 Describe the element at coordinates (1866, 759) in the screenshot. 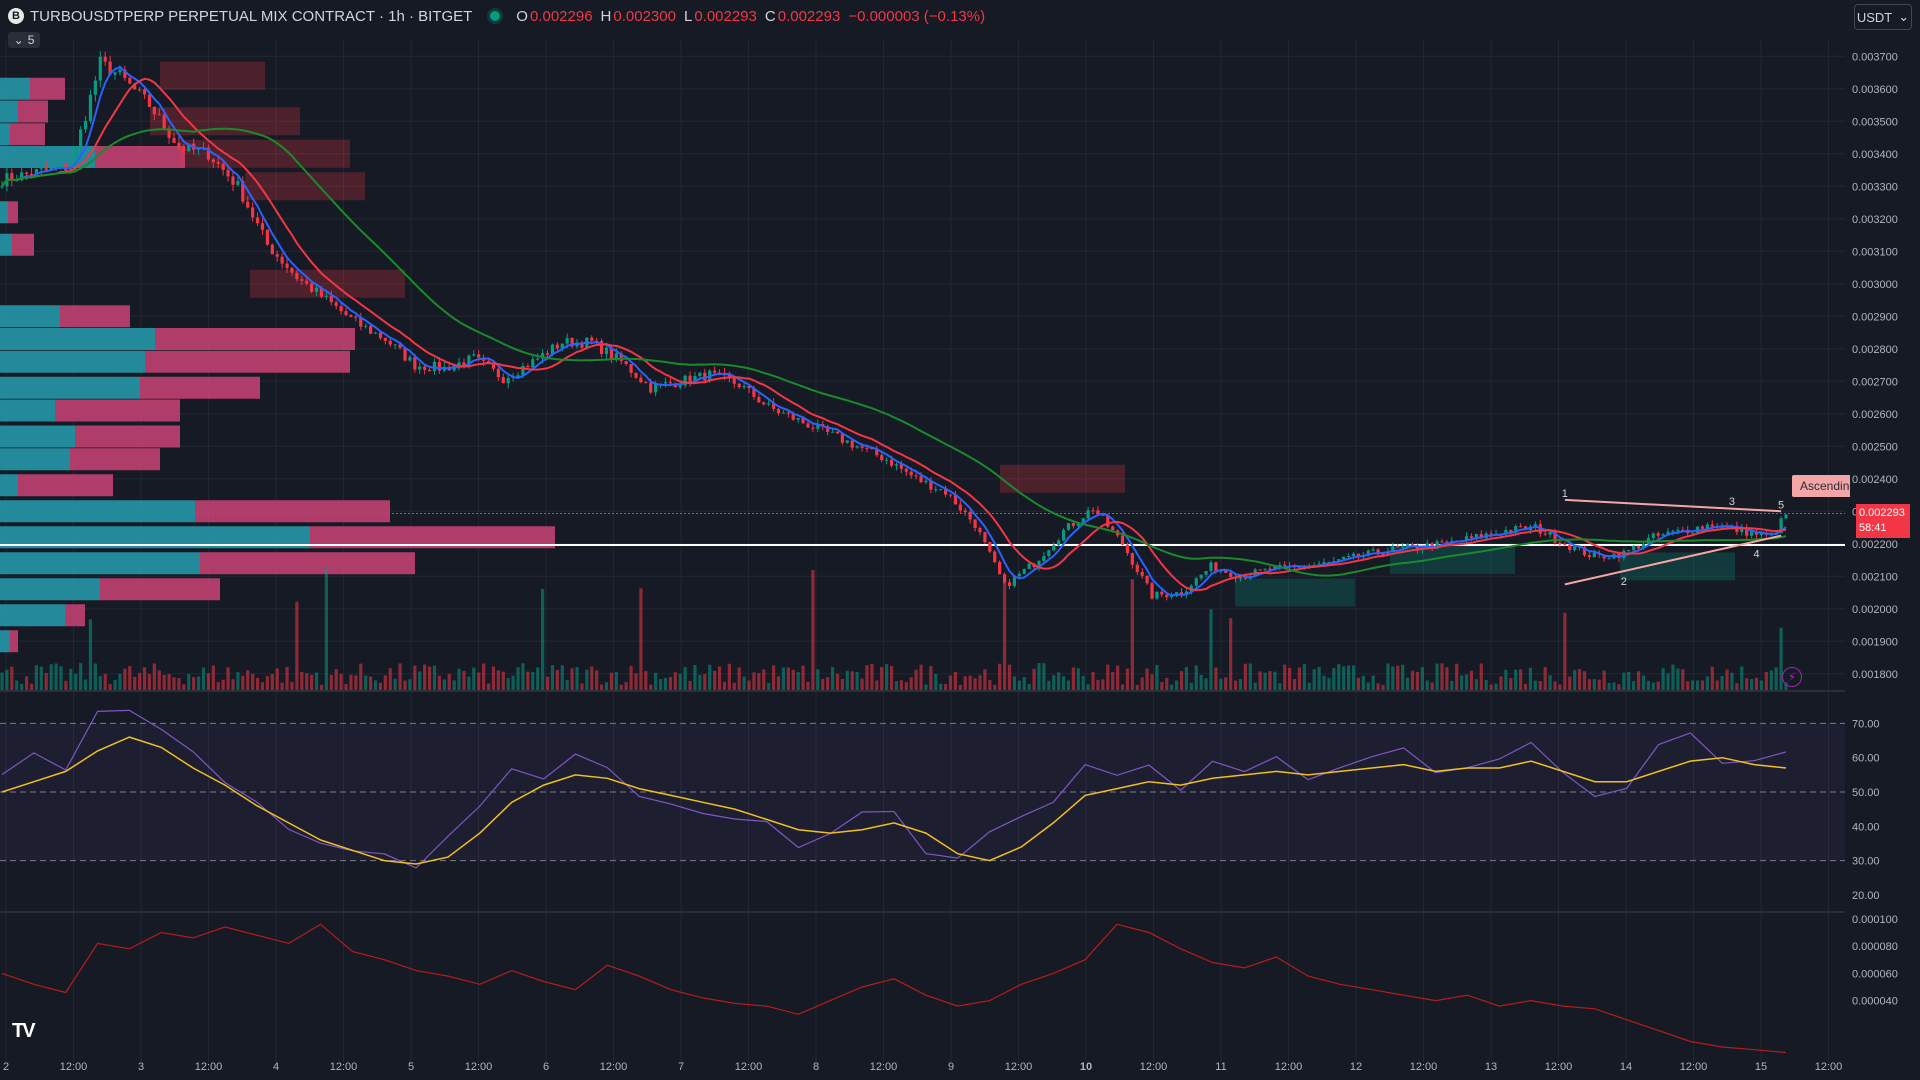

I see `rsi-tick-label: 60.00` at that location.